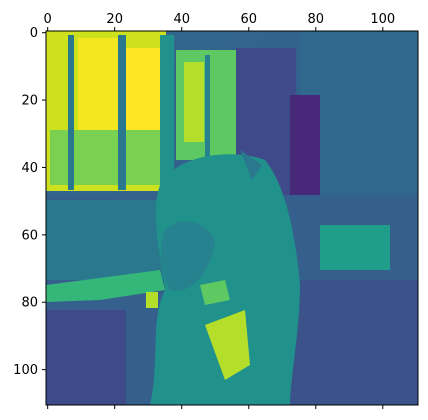 The image size is (428, 420). I want to click on x-tick-label: 80, so click(316, 19).